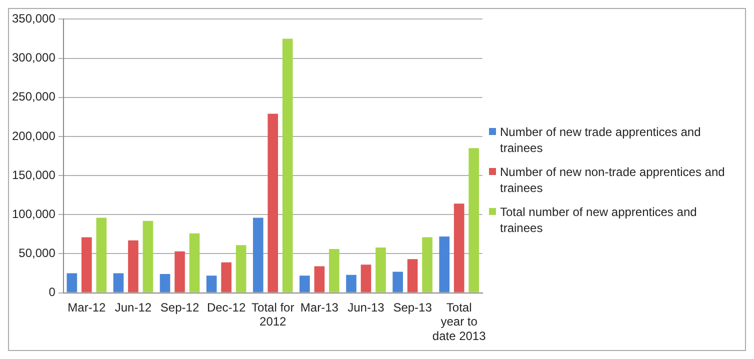  I want to click on x-tick-label: Total for 2012, so click(273, 314).